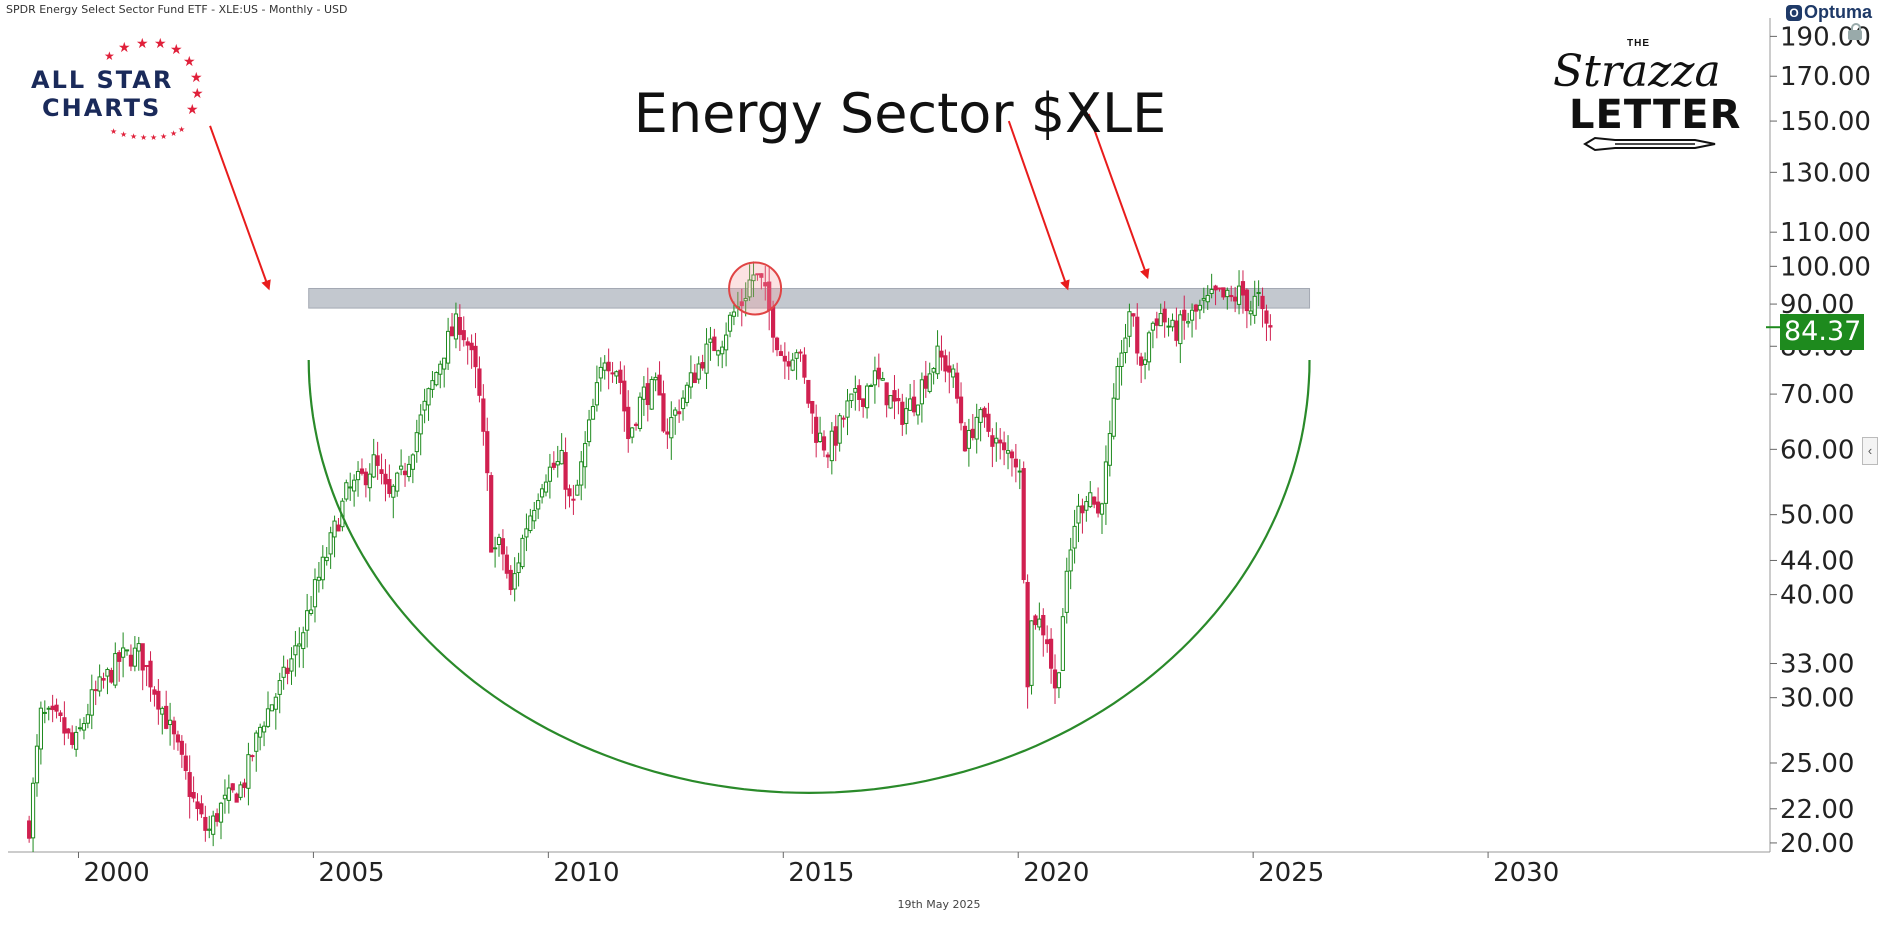  I want to click on collapse-panel-icon: ‹, so click(1870, 451).